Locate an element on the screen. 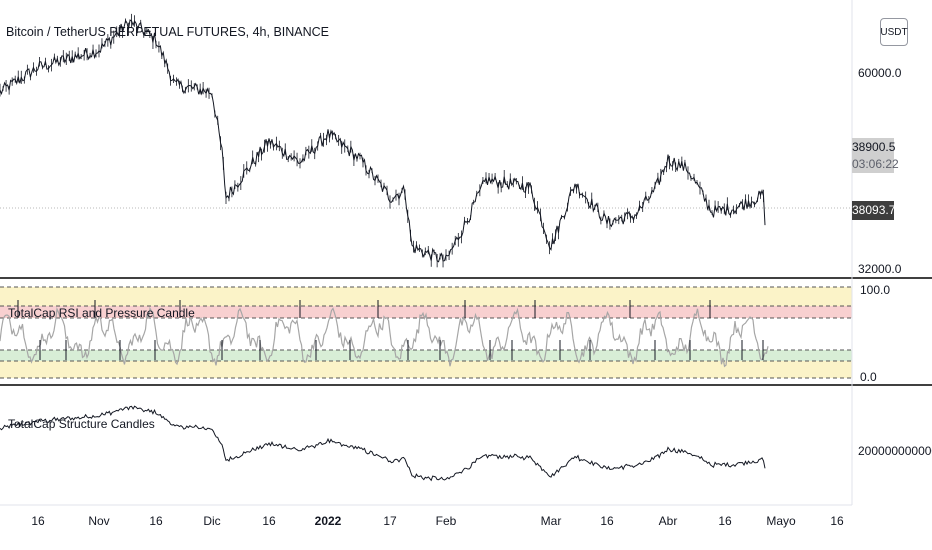 The height and width of the screenshot is (550, 932). time-tick: Mar is located at coordinates (551, 521).